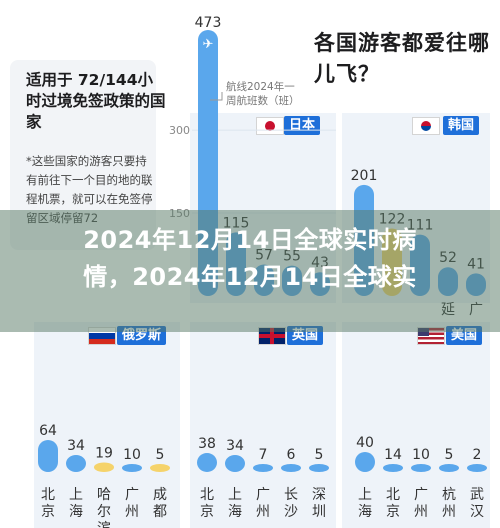 This screenshot has width=500, height=528. What do you see at coordinates (260, 86) in the screenshot?
I see `annotation-line-1: 航线2024年一` at bounding box center [260, 86].